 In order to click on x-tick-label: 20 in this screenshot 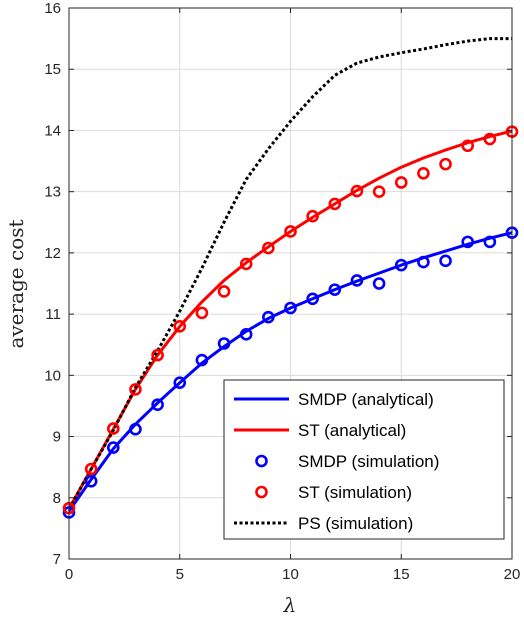, I will do `click(512, 574)`.